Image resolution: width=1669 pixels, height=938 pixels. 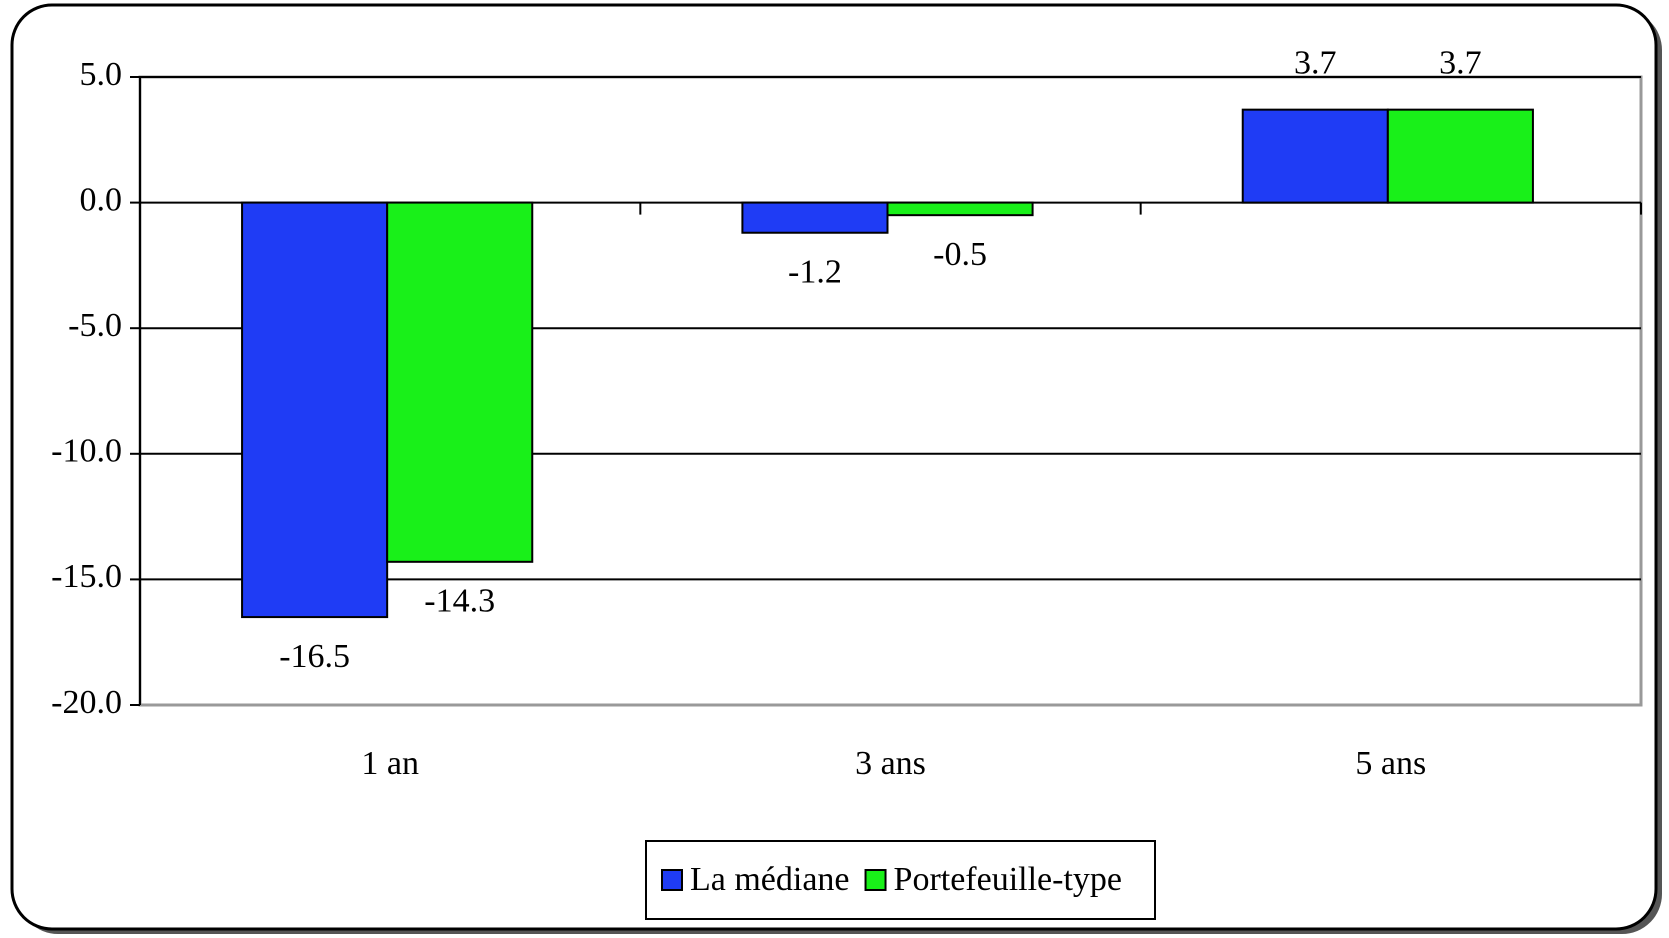 I want to click on y-tick-label: -5.0, so click(x=95, y=325).